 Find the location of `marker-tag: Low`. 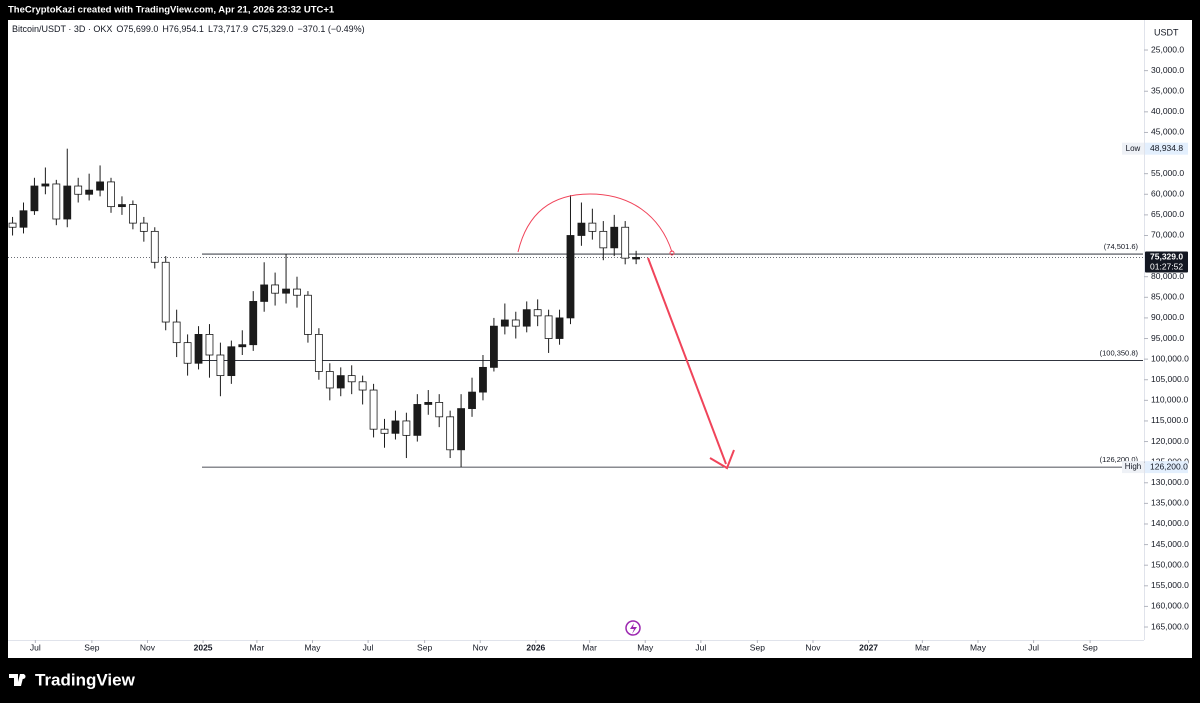

marker-tag: Low is located at coordinates (1133, 148).